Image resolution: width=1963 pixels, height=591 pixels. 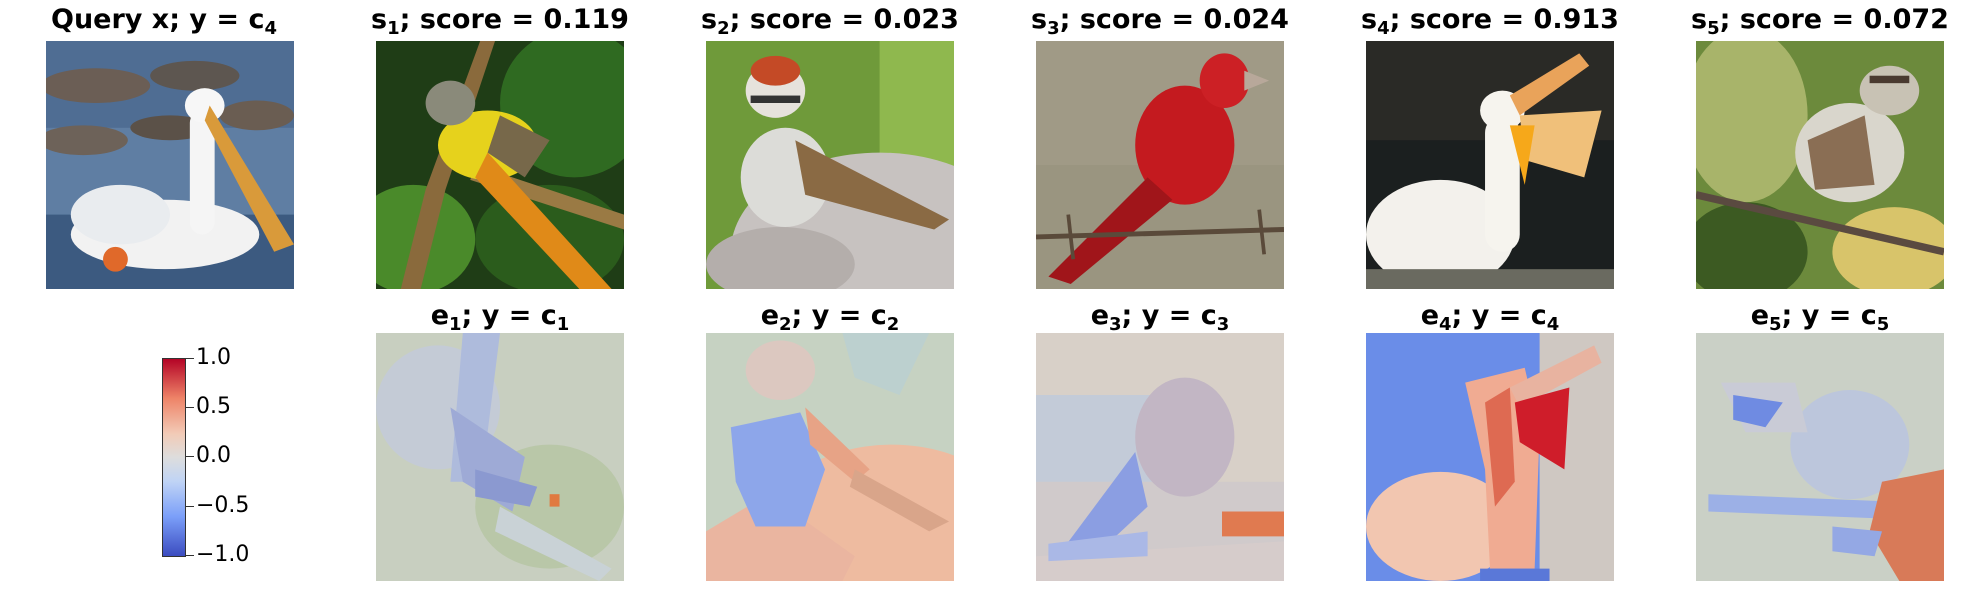 What do you see at coordinates (514, 19) in the screenshot?
I see `sample-score-text: ; score = 0.119` at bounding box center [514, 19].